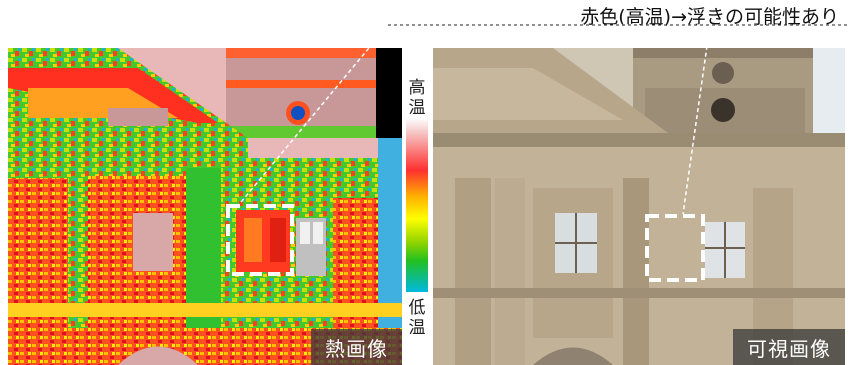 The width and height of the screenshot is (851, 365). I want to click on scale-high-label: 高温, so click(417, 98).